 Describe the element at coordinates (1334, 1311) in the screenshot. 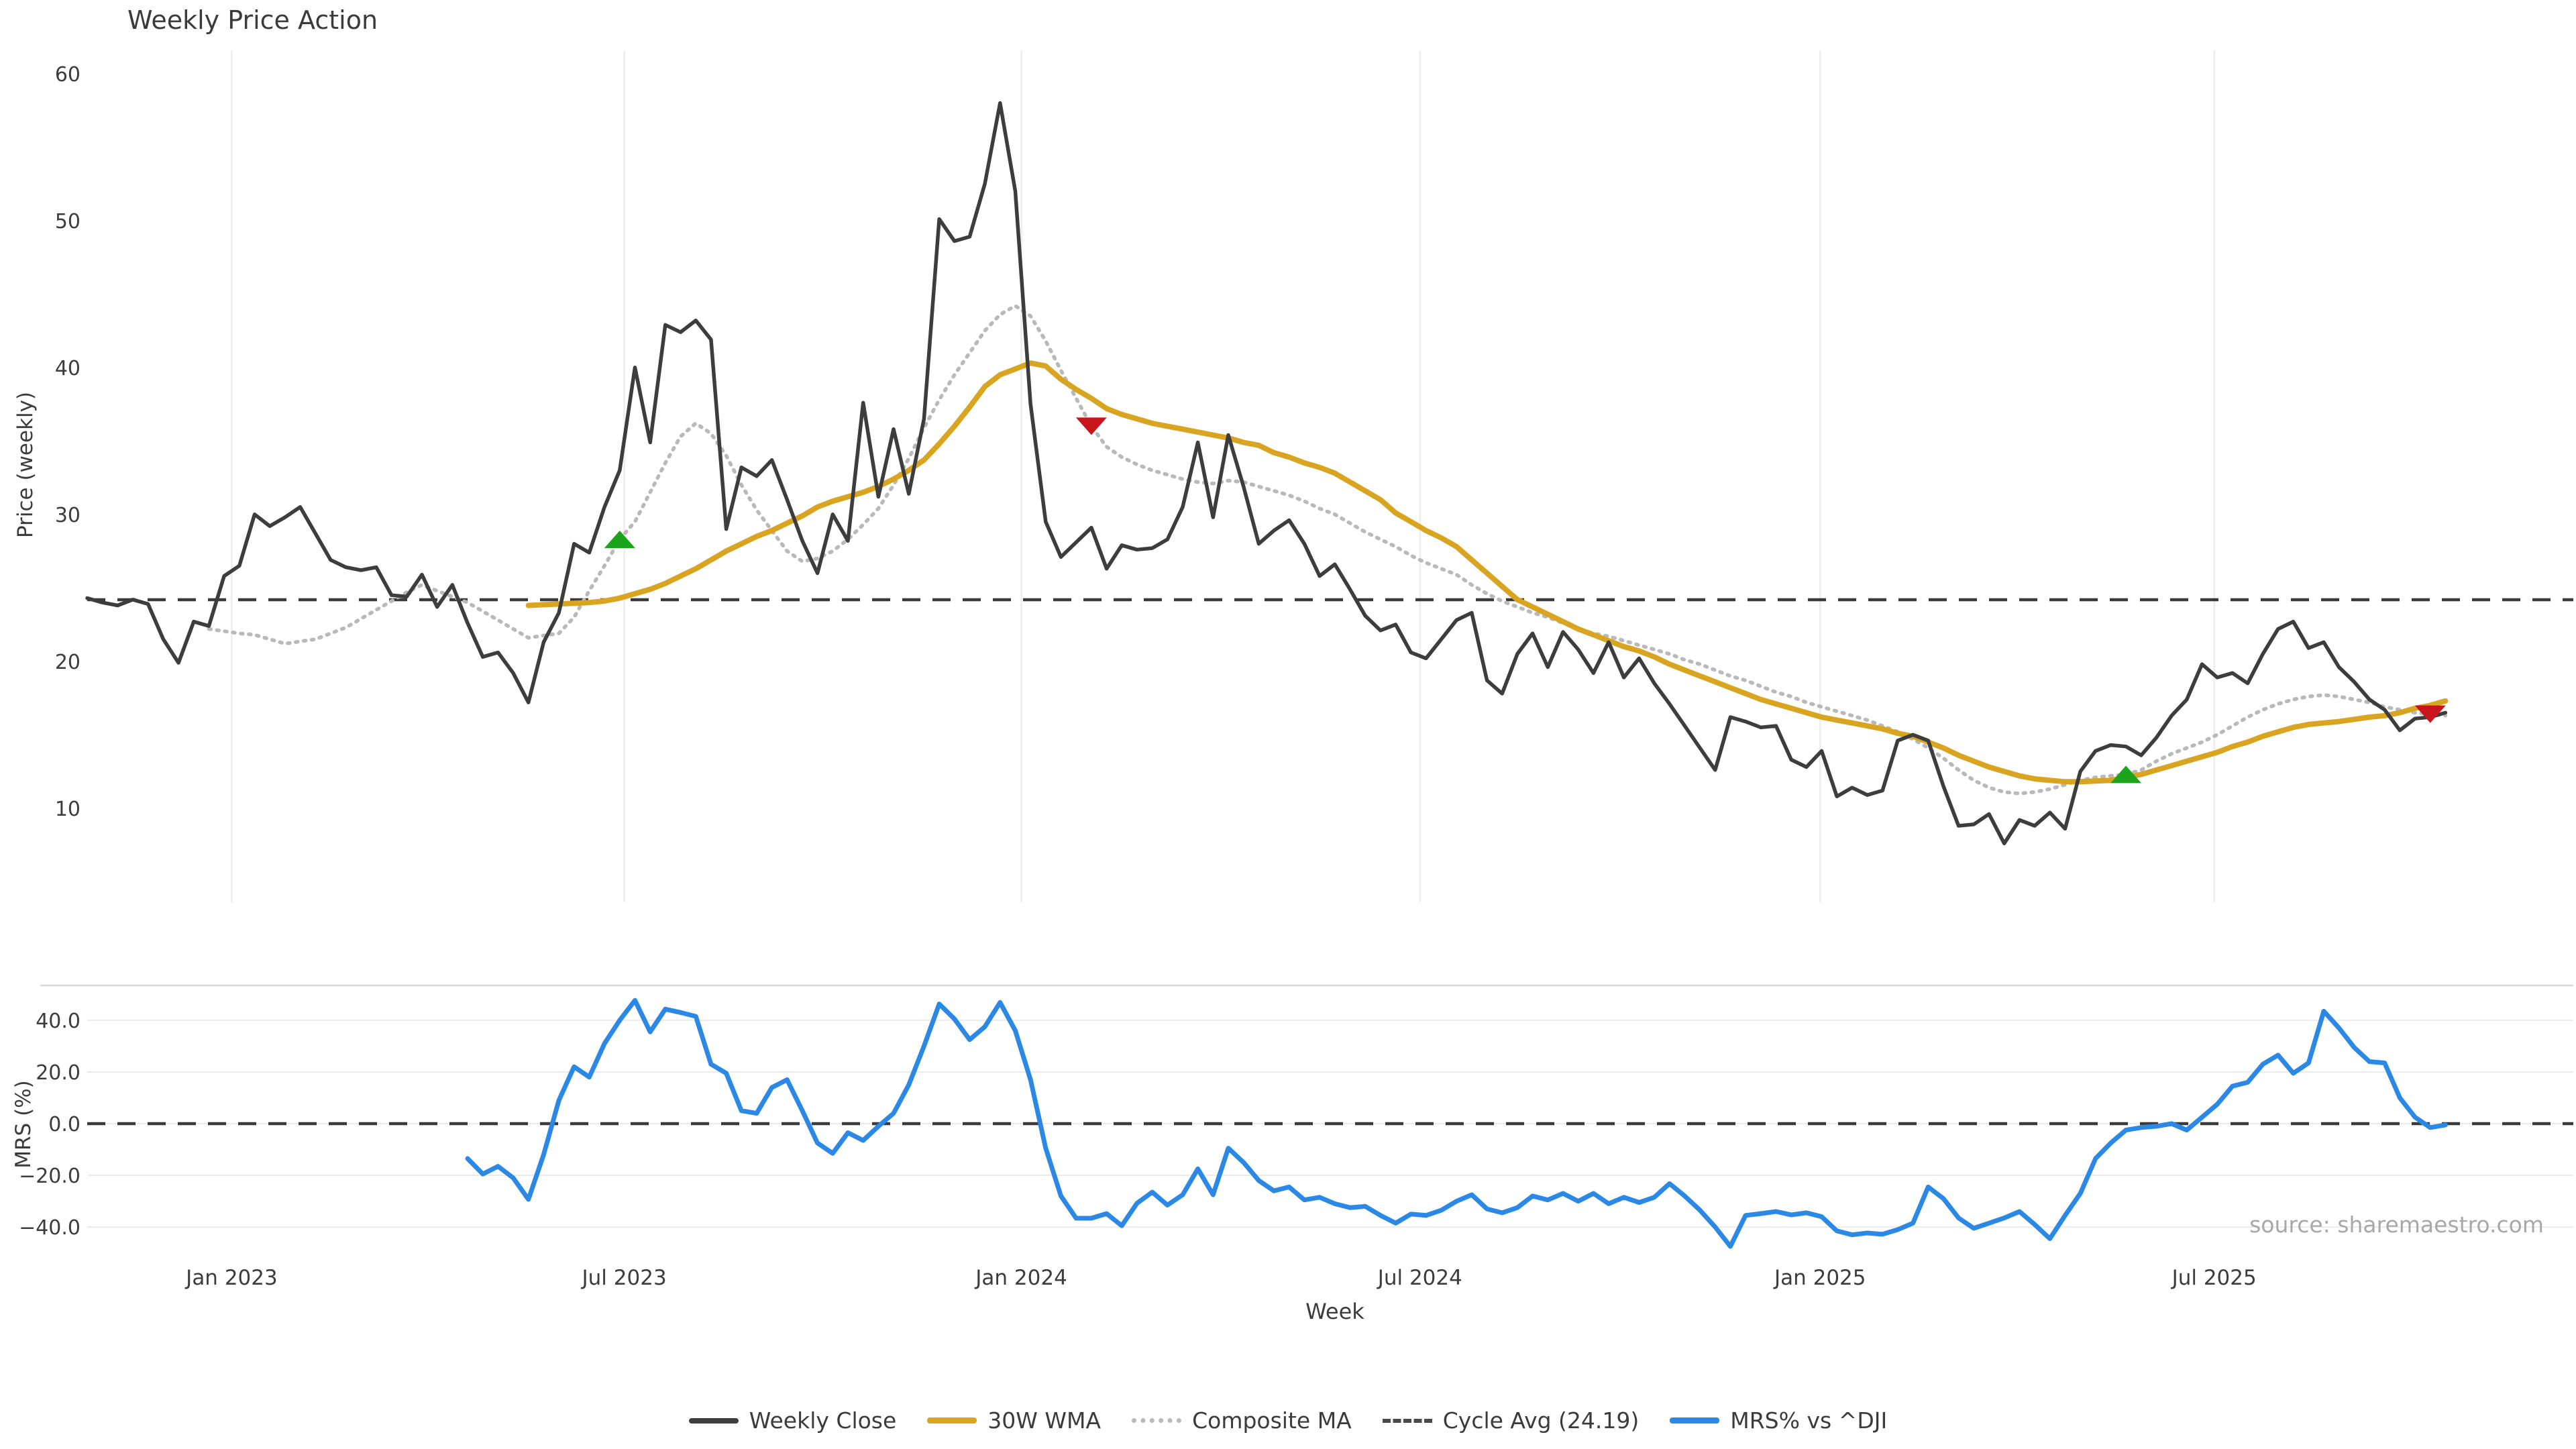

I see `week-axis-label: Week` at that location.